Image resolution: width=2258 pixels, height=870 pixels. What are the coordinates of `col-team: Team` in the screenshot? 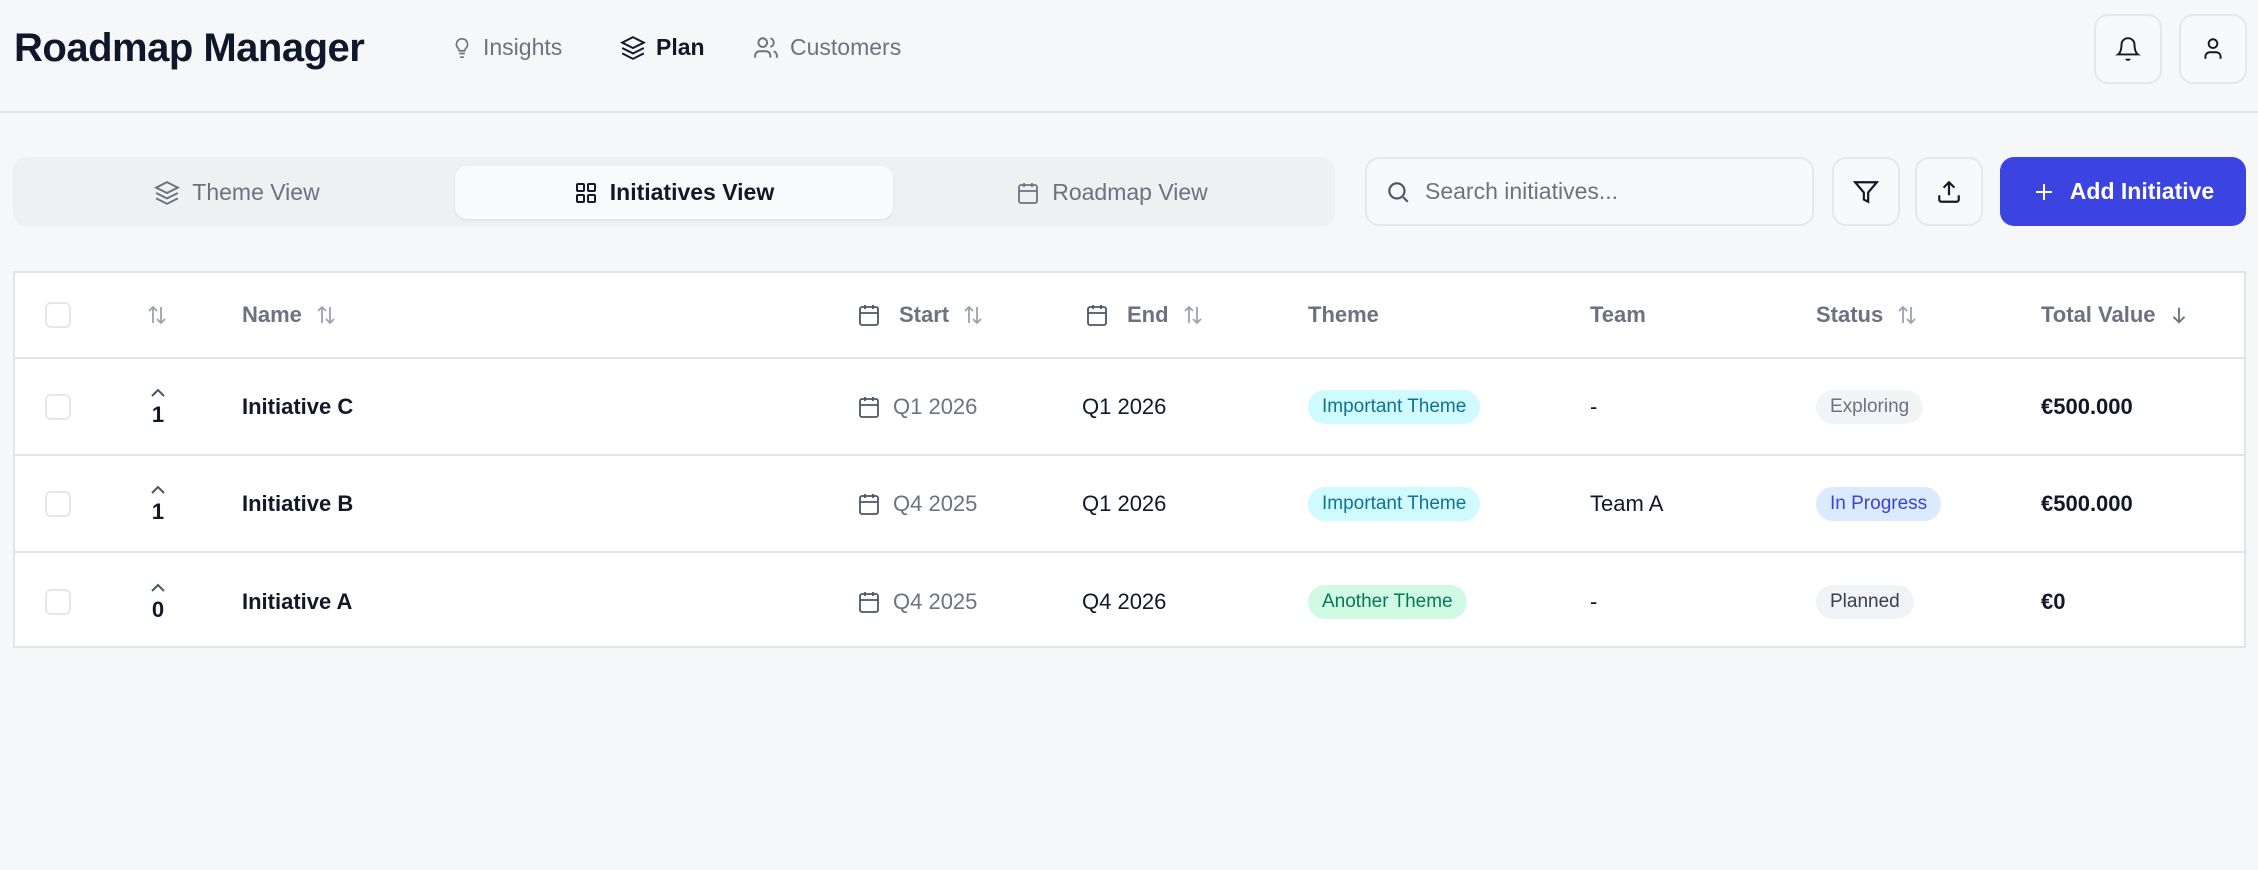 It's located at (1618, 315).